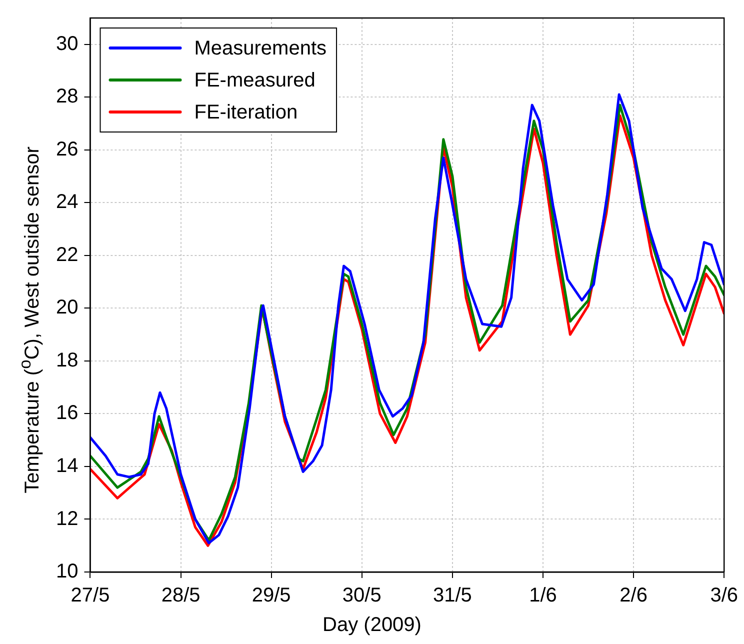 The width and height of the screenshot is (744, 644). I want to click on y-tick-label: 30, so click(67, 43).